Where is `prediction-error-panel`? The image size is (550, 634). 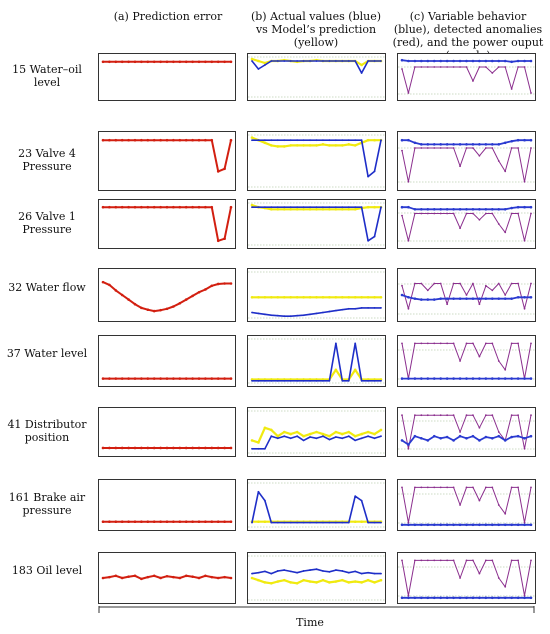
prediction-error-panel is located at coordinates (167, 361).